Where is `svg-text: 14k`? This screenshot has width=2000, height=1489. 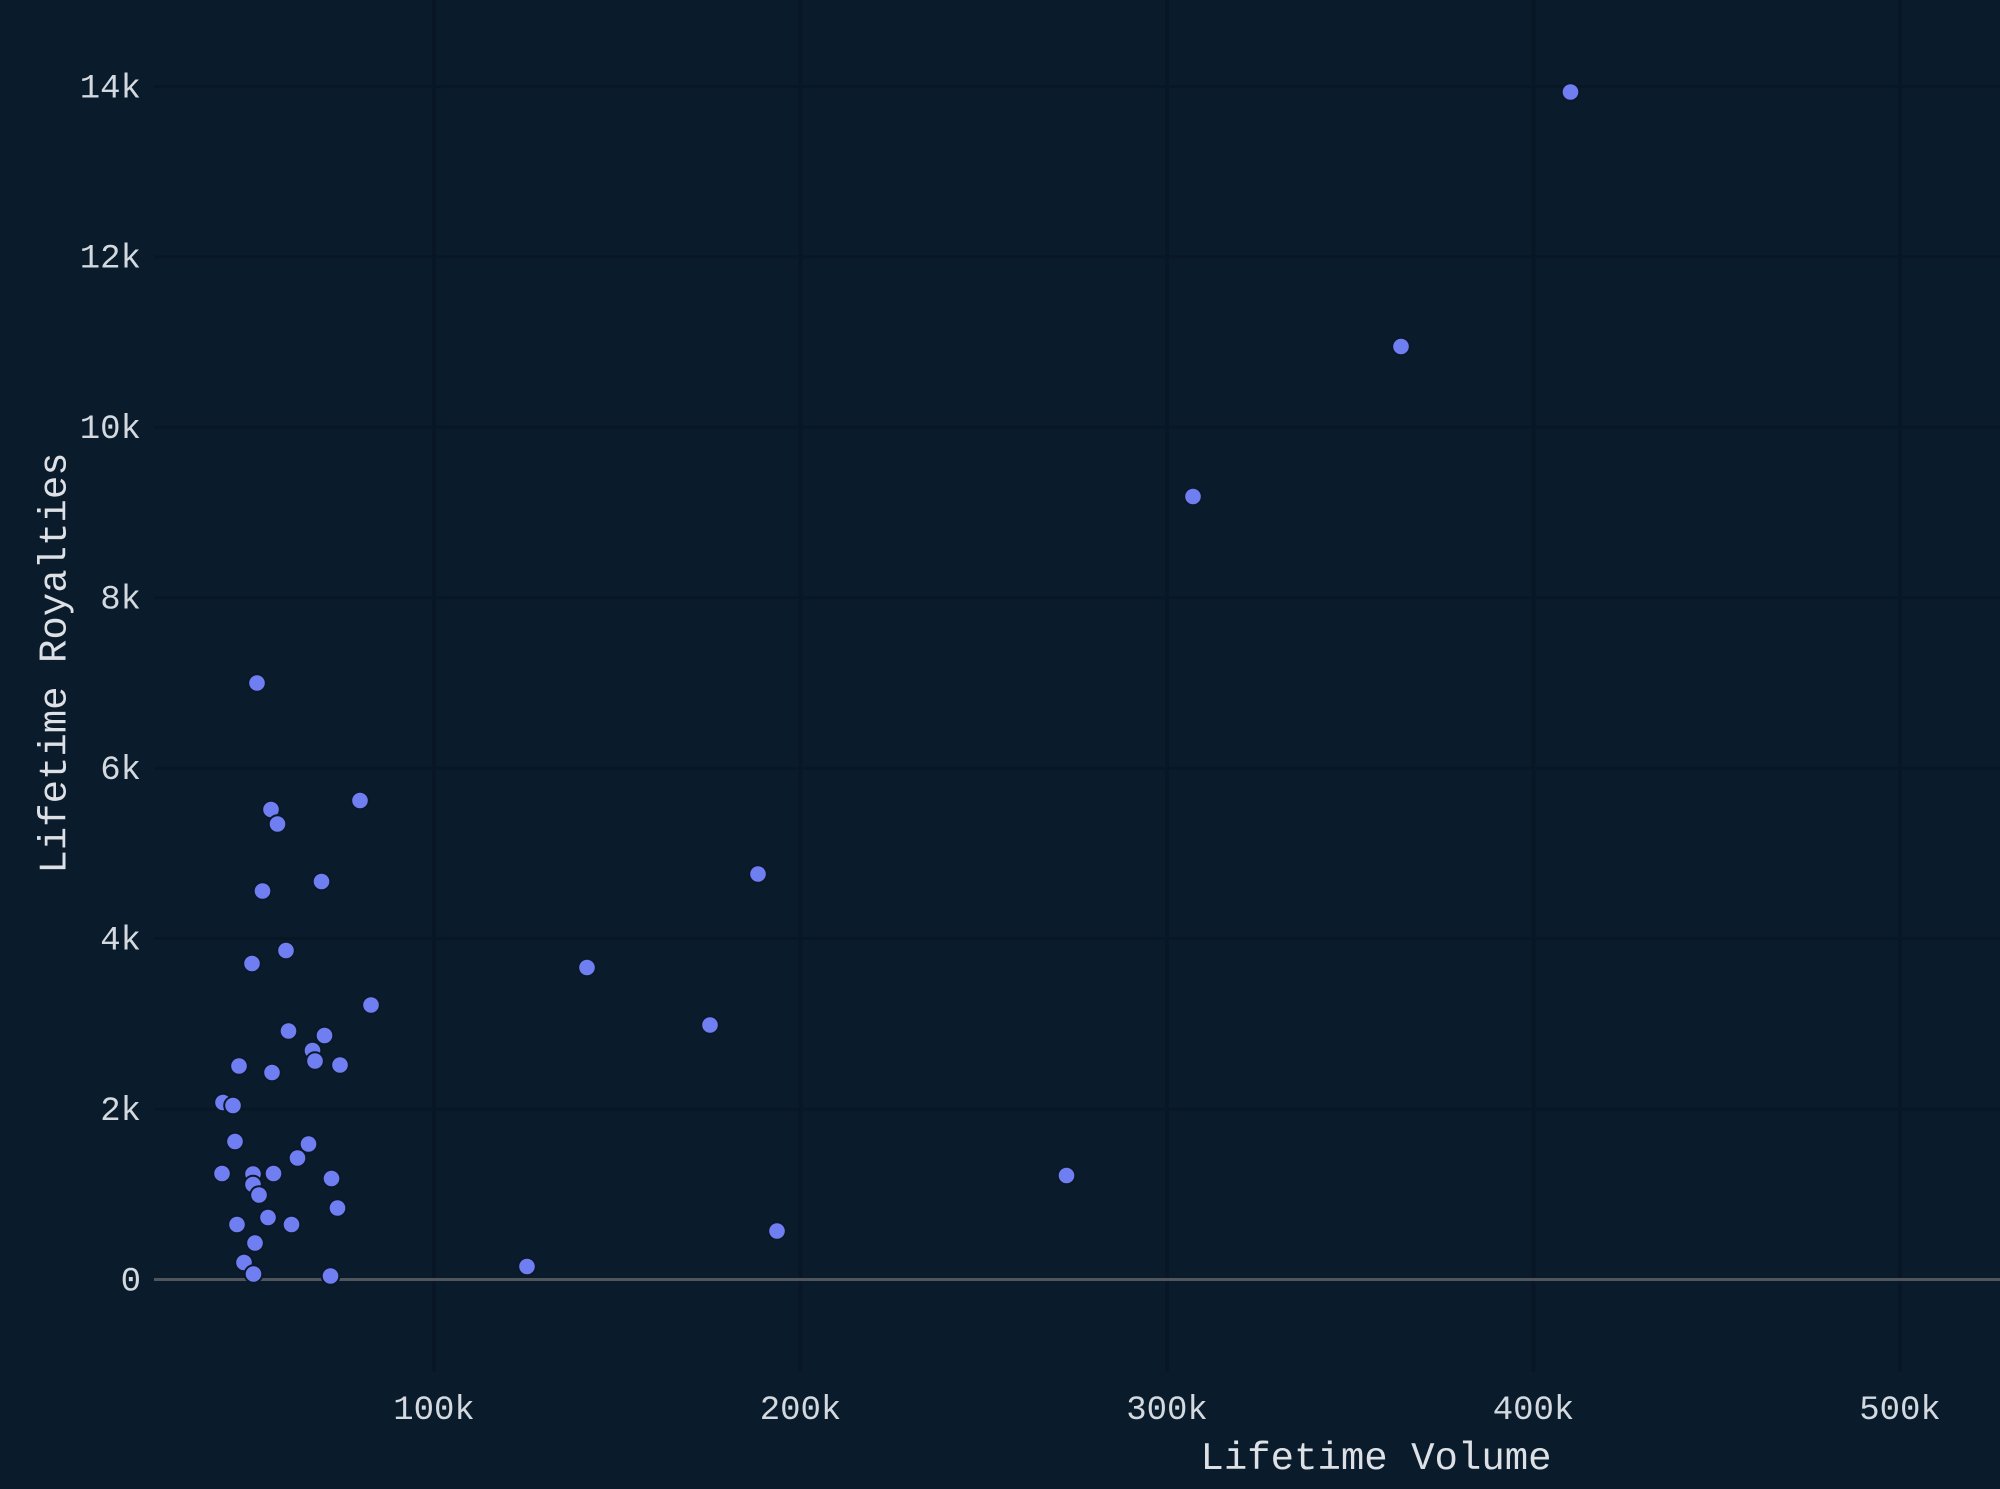
svg-text: 14k is located at coordinates (110, 89).